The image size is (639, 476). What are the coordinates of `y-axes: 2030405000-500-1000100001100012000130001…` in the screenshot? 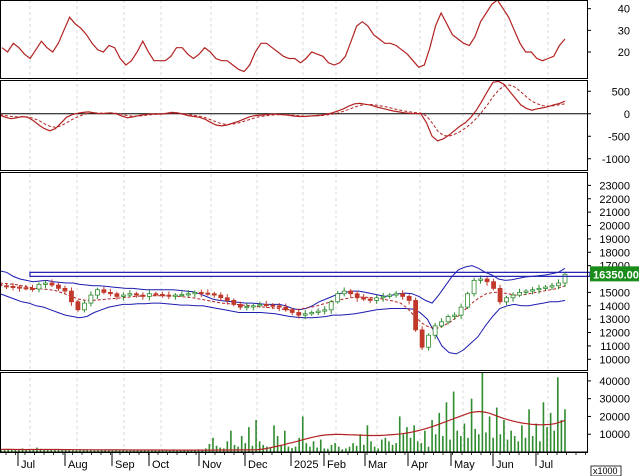 It's located at (608, 222).